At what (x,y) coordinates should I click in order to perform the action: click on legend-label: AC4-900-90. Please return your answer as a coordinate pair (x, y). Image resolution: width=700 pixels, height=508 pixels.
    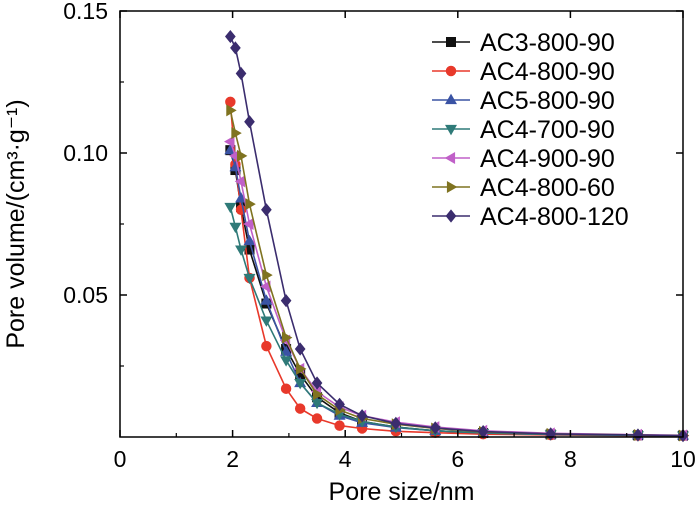
    Looking at the image, I should click on (547, 159).